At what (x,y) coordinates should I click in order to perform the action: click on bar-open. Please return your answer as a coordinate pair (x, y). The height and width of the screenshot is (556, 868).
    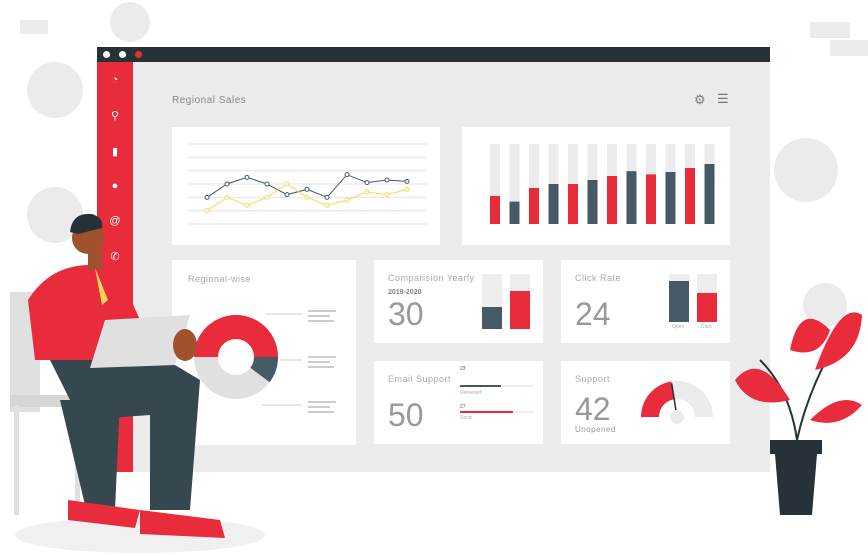
    Looking at the image, I should click on (679, 301).